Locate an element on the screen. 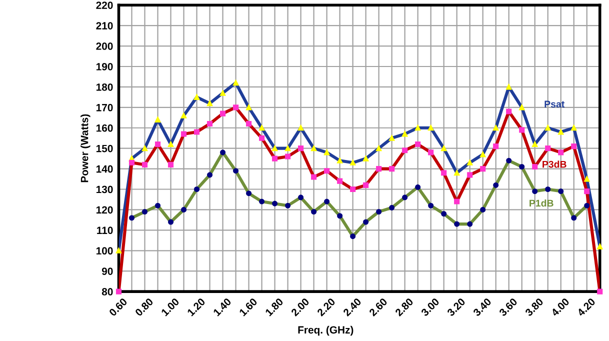  y-tick-label: 200 is located at coordinates (104, 46).